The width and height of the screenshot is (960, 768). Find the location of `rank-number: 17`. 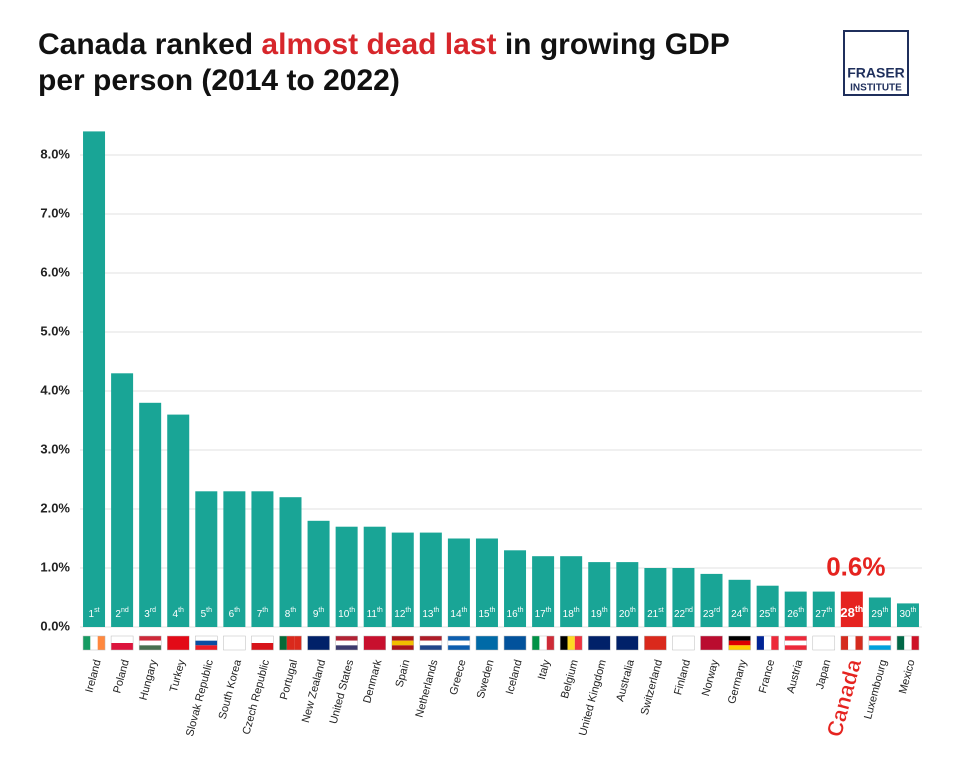

rank-number: 17 is located at coordinates (541, 614).